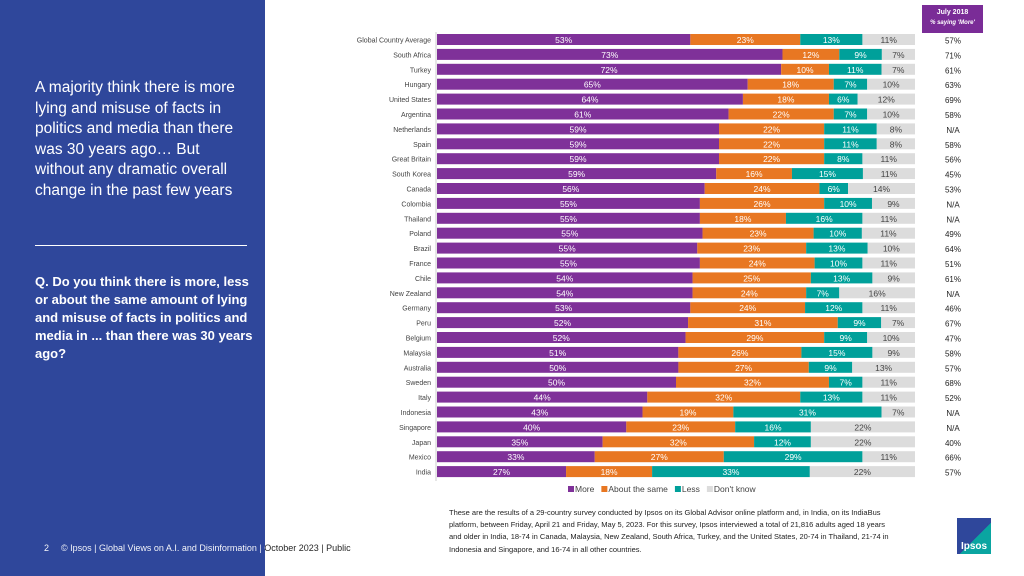 This screenshot has height=576, width=1024. Describe the element at coordinates (423, 473) in the screenshot. I see `category-label: India` at that location.